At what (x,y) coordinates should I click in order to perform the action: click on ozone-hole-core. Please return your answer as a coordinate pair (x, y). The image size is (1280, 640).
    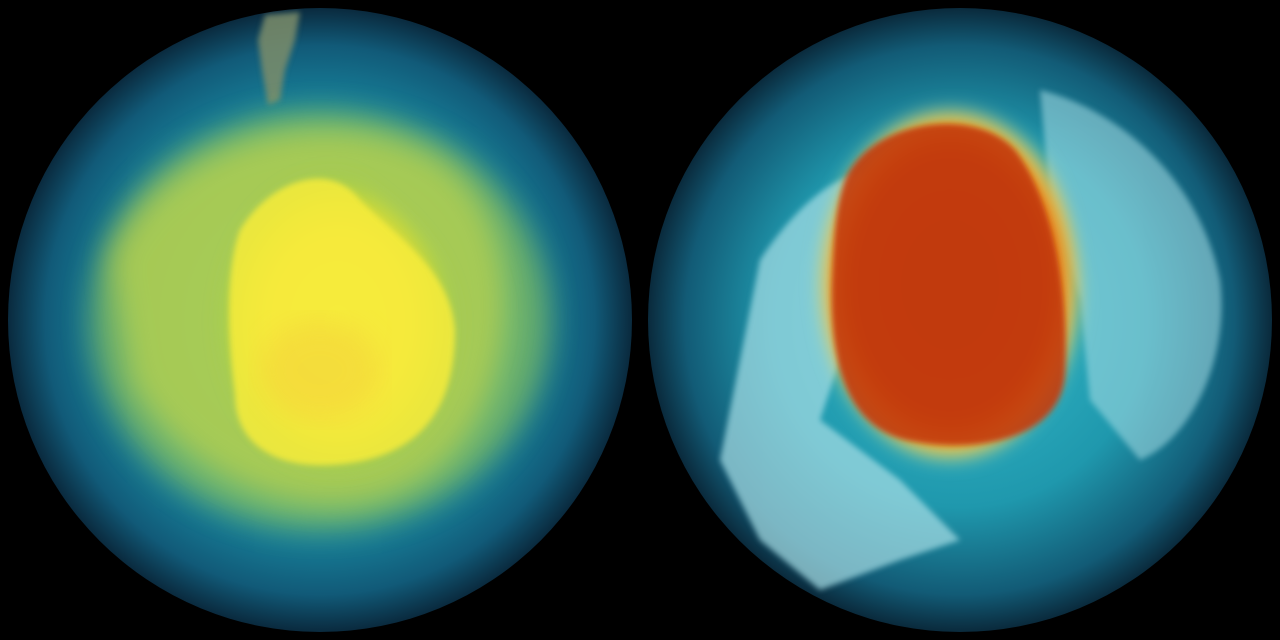
    Looking at the image, I should click on (948, 284).